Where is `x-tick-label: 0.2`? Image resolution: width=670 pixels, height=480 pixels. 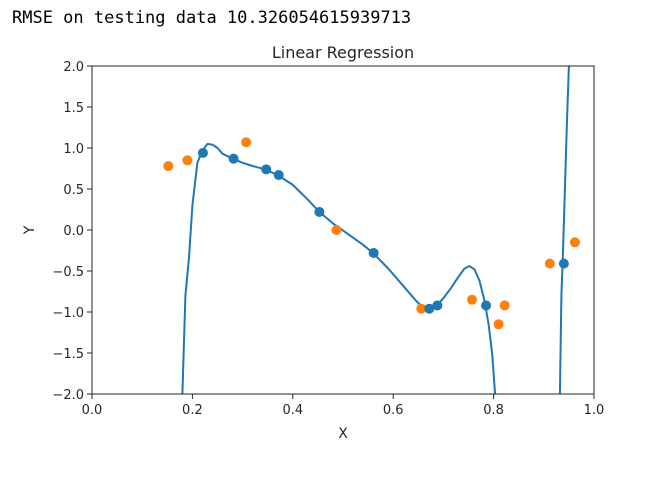
x-tick-label: 0.2 is located at coordinates (192, 410).